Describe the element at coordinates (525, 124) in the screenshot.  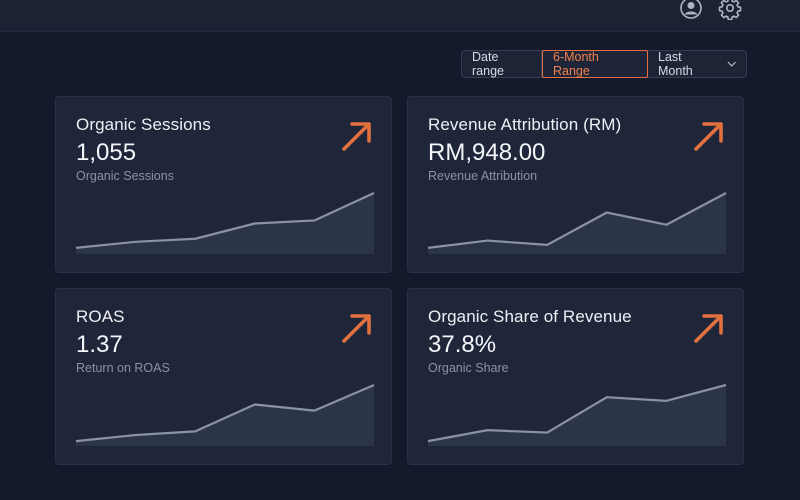
I see `card-title: Revenue Attribution (RM)` at that location.